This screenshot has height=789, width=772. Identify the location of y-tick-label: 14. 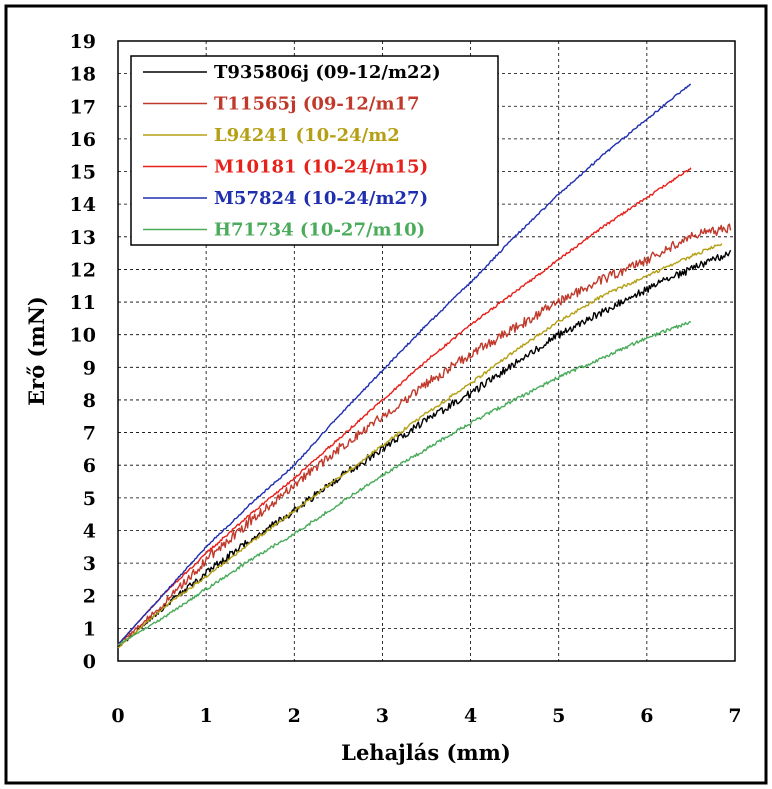
(83, 205).